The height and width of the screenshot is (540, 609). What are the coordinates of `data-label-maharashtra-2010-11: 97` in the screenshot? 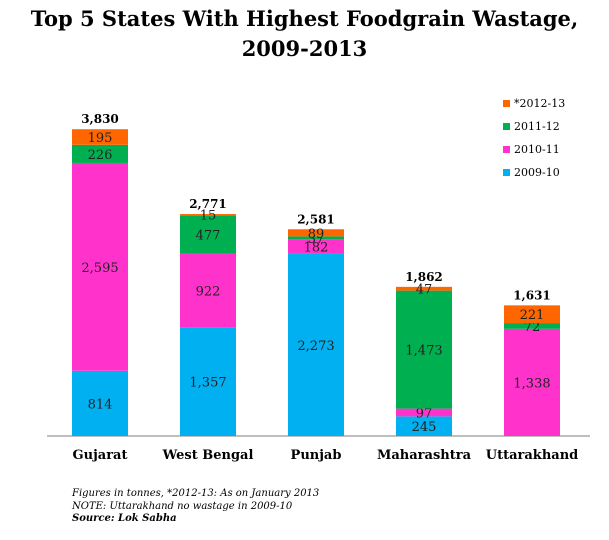 It's located at (424, 413).